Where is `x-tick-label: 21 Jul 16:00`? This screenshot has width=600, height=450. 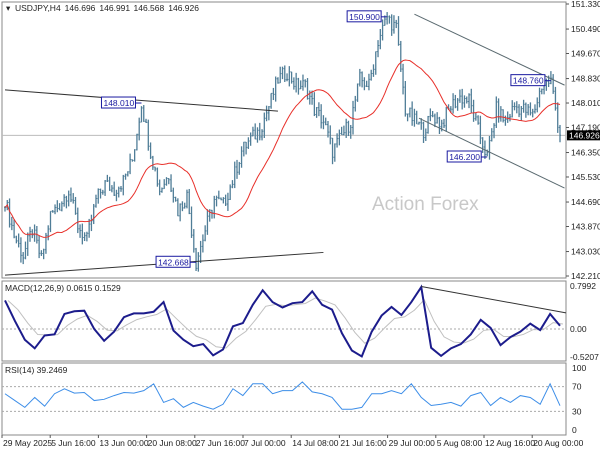 x-tick-label: 21 Jul 16:00 is located at coordinates (363, 443).